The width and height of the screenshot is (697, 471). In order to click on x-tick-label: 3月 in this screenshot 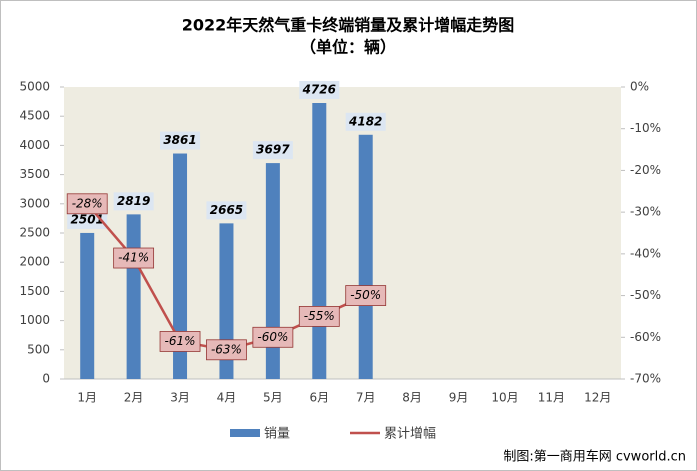, I will do `click(180, 398)`.